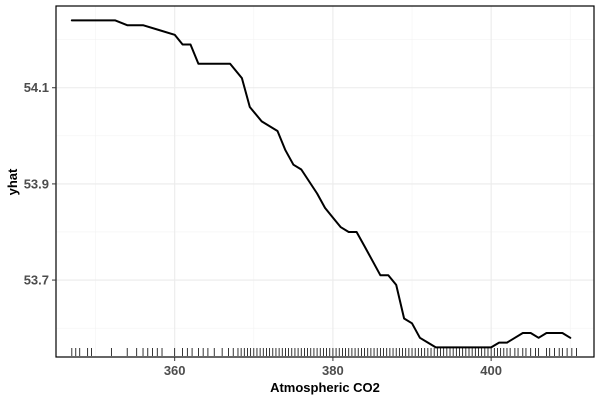  Describe the element at coordinates (324, 352) in the screenshot. I see `rug` at that location.